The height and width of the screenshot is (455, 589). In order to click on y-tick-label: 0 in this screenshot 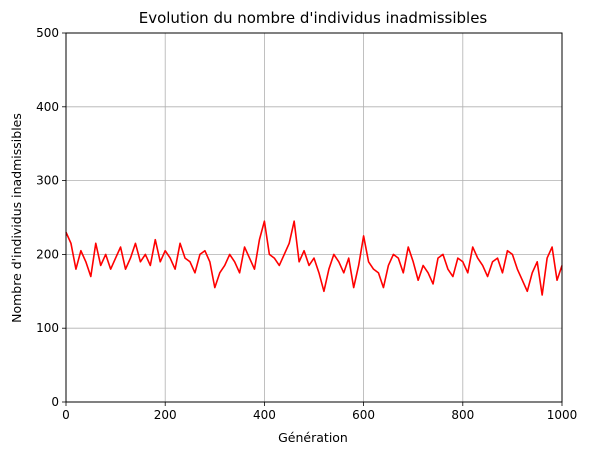, I will do `click(55, 402)`.